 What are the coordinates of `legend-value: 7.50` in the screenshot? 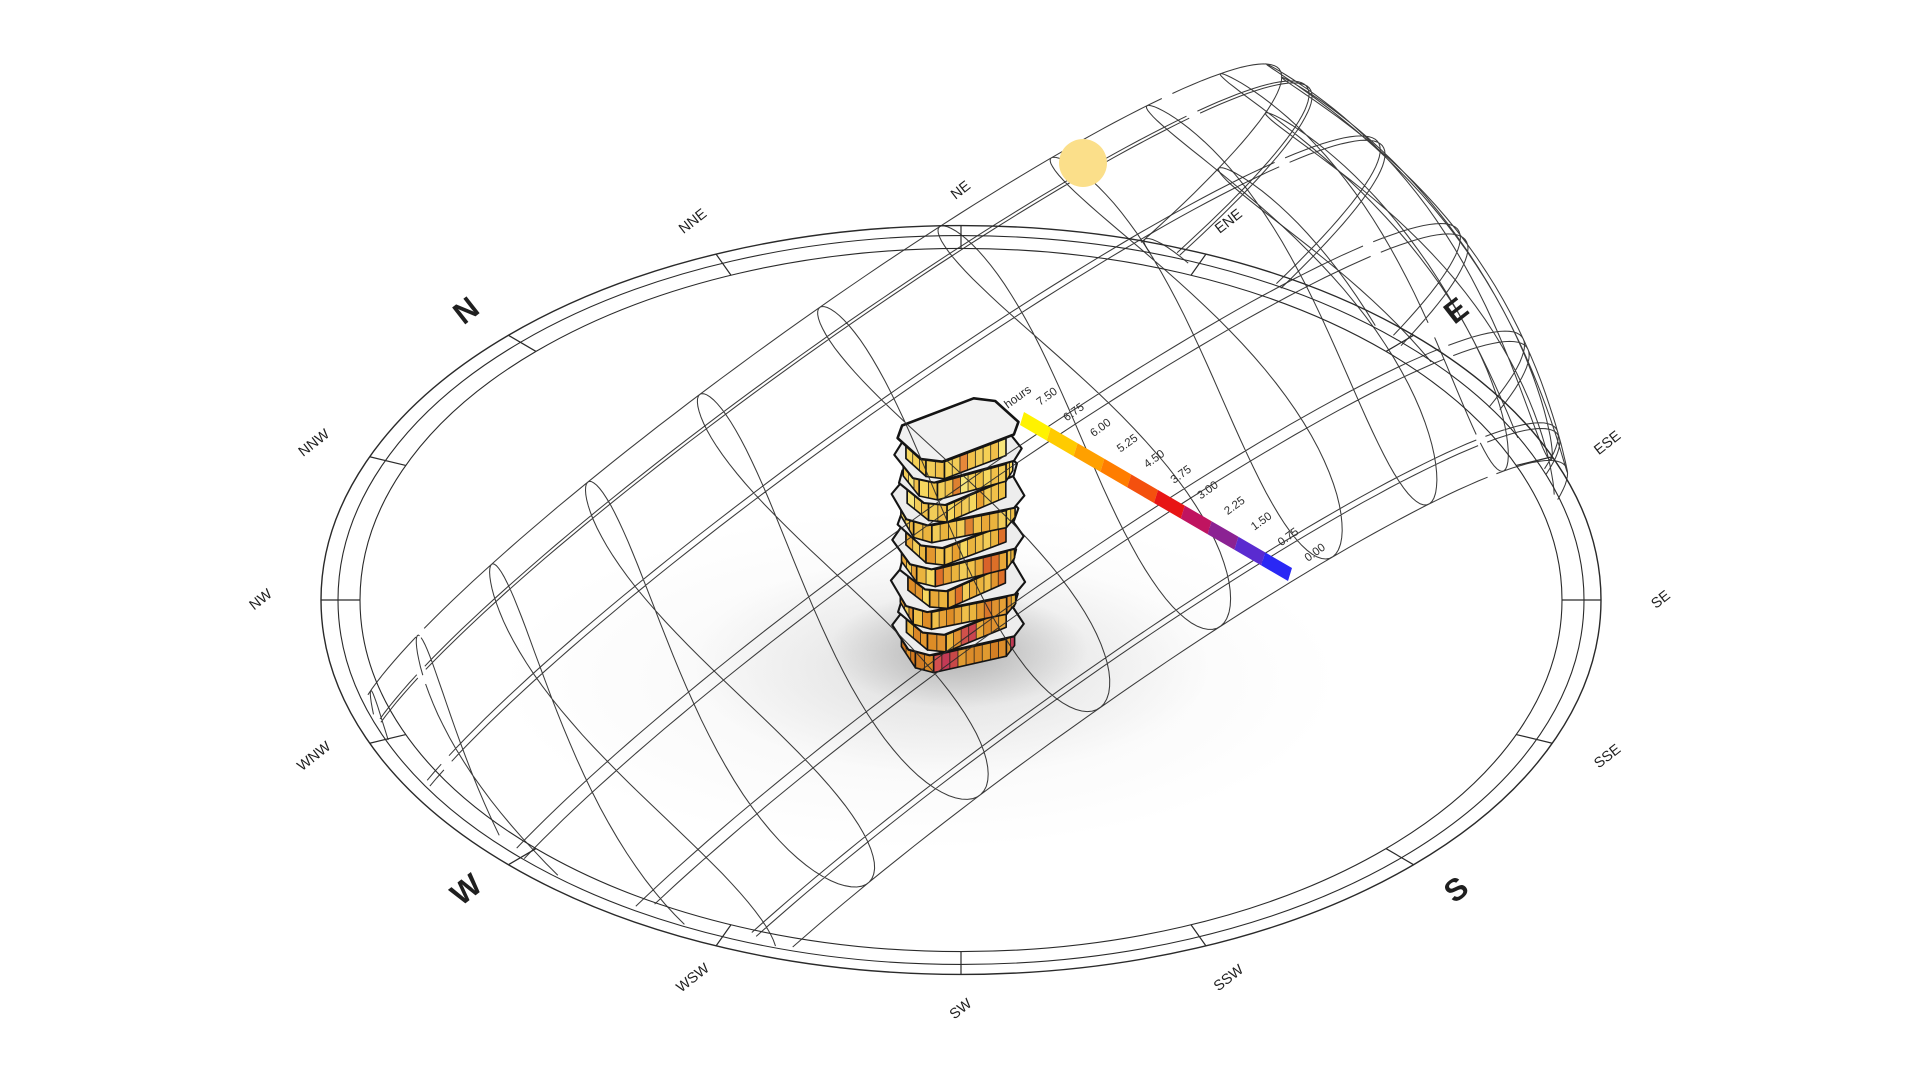 It's located at (1047, 397).